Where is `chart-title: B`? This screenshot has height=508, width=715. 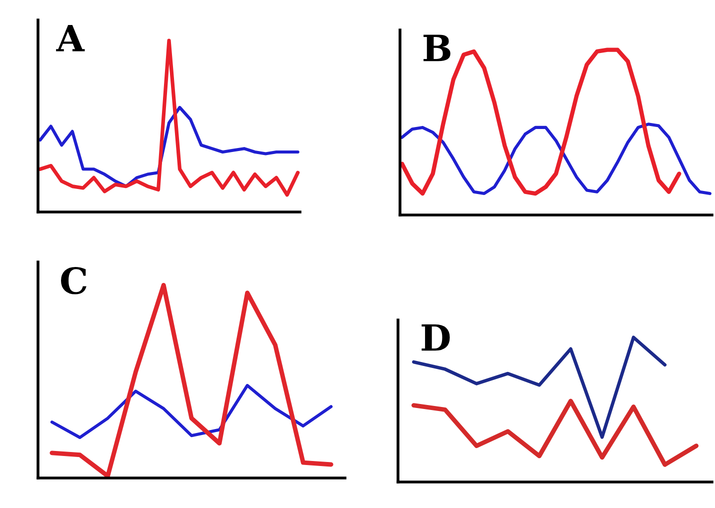 chart-title: B is located at coordinates (437, 48).